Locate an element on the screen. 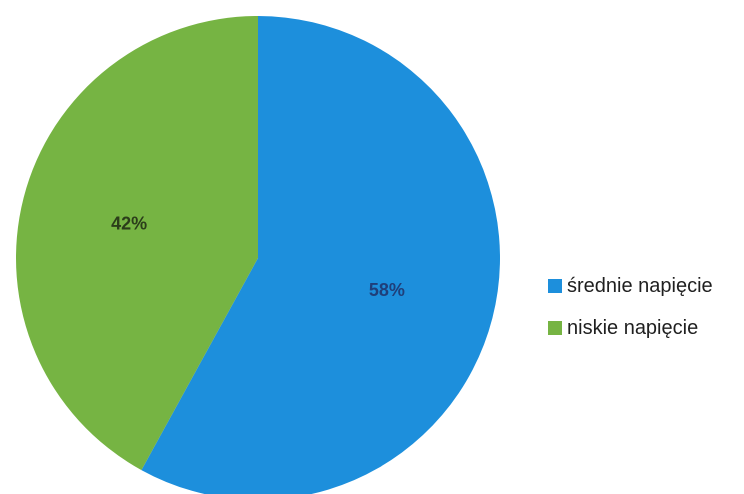 The width and height of the screenshot is (744, 494). pie-value-labels: 58% 42% is located at coordinates (258, 257).